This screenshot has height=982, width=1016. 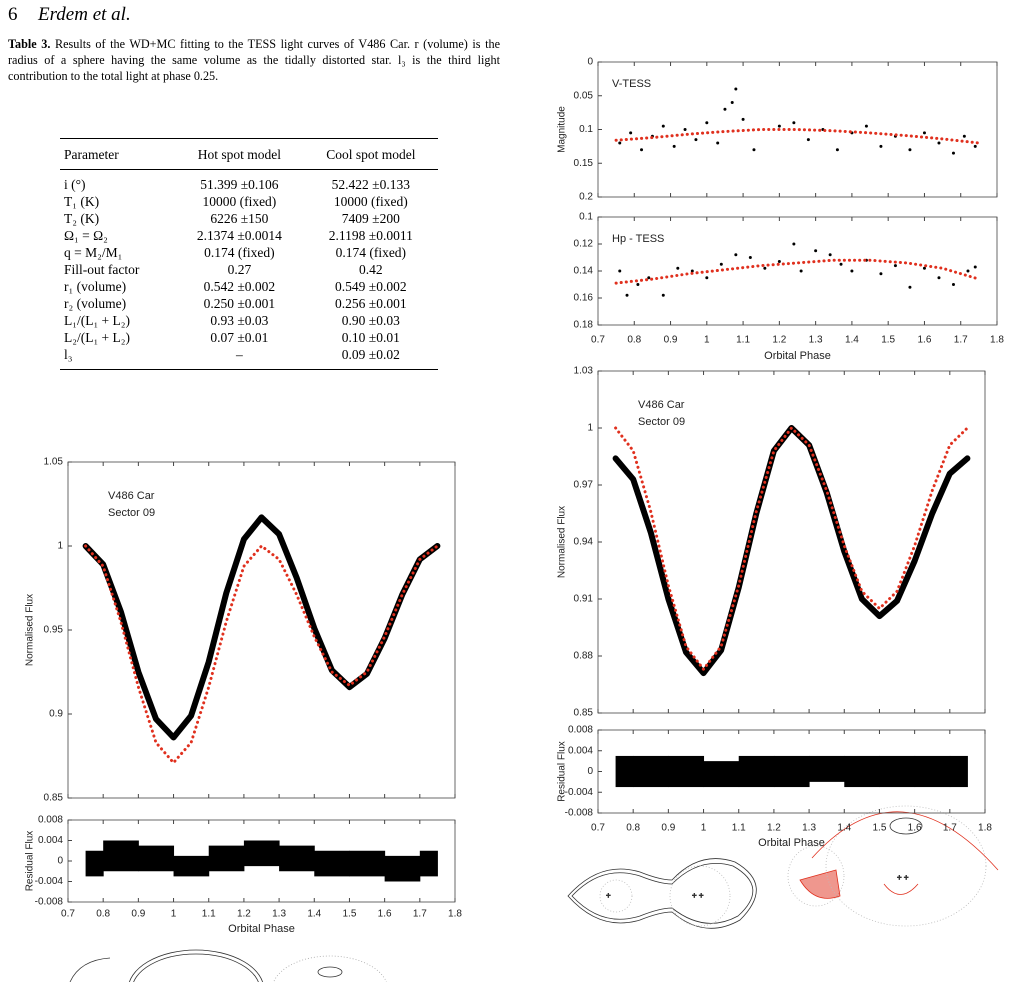 I want to click on x-axis-label: Orbital Phase, so click(x=261, y=929).